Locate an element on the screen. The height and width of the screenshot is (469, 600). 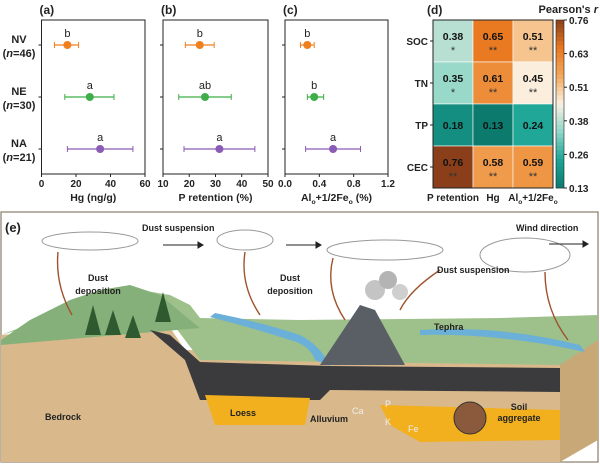
x-axis-label: Alo+1/2Feo (%) is located at coordinates (336, 199).